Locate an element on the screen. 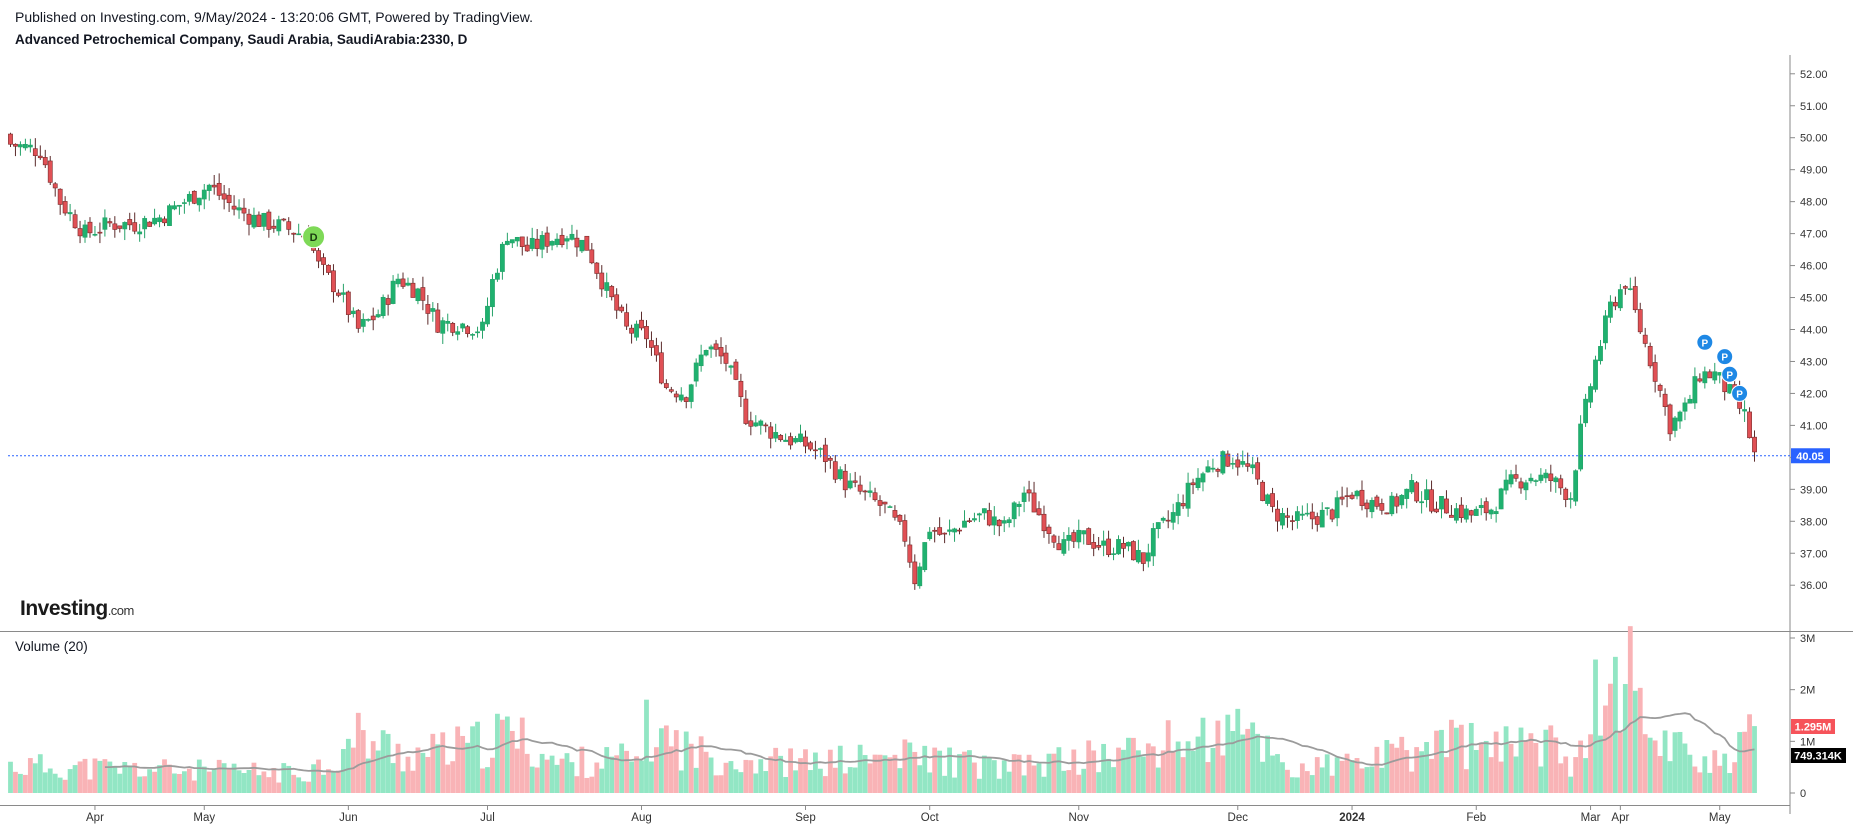 This screenshot has width=1853, height=827. investing-logo: Investing.com is located at coordinates (77, 608).